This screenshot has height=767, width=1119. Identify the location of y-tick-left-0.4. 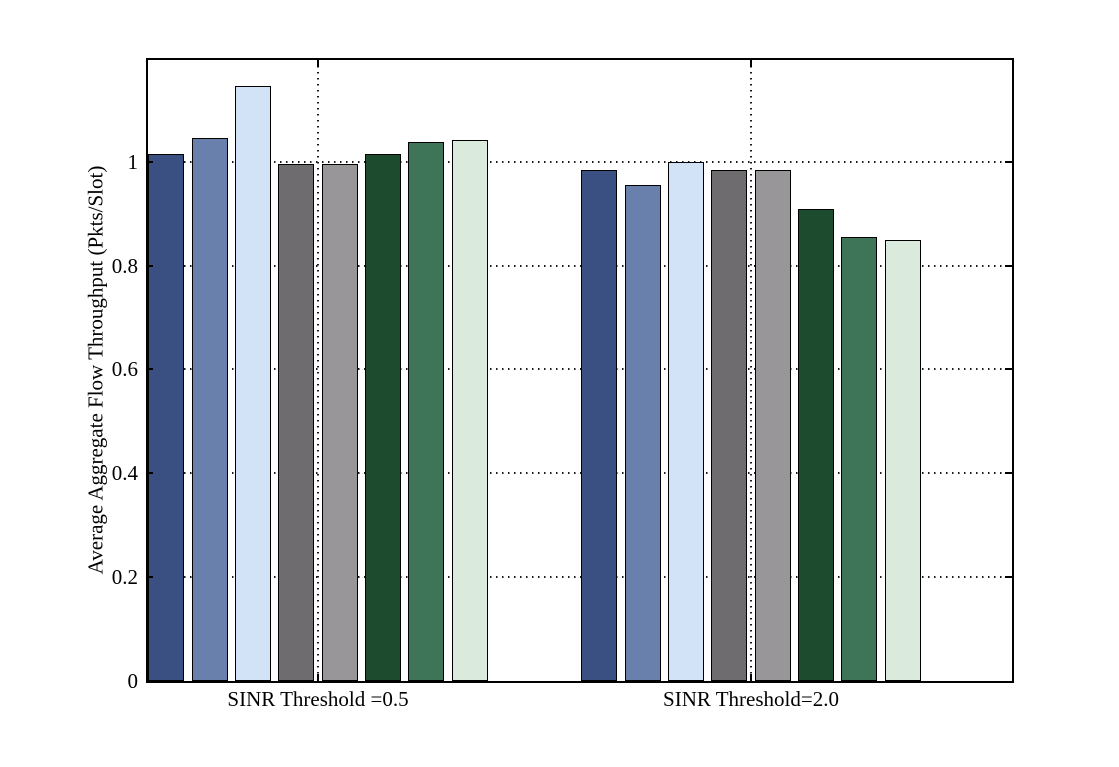
(150, 473).